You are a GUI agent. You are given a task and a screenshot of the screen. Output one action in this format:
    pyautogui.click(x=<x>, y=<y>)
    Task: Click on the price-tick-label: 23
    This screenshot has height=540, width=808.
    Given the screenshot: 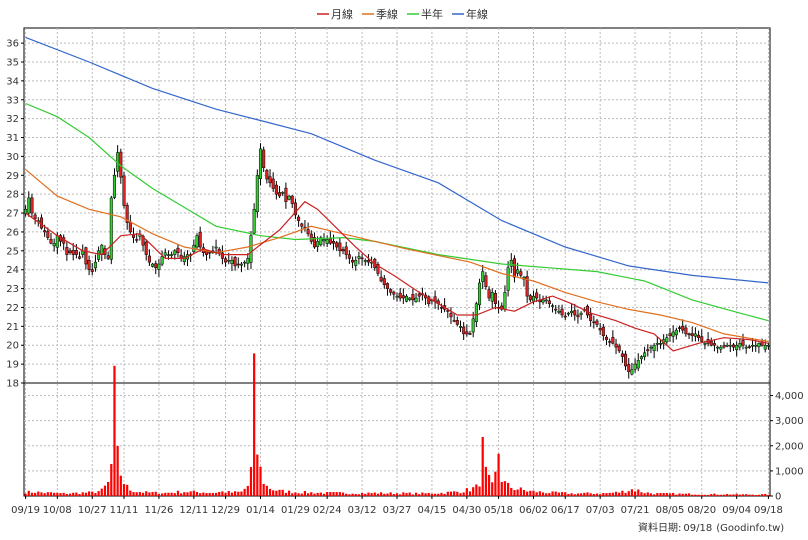 What is the action you would take?
    pyautogui.click(x=12, y=289)
    